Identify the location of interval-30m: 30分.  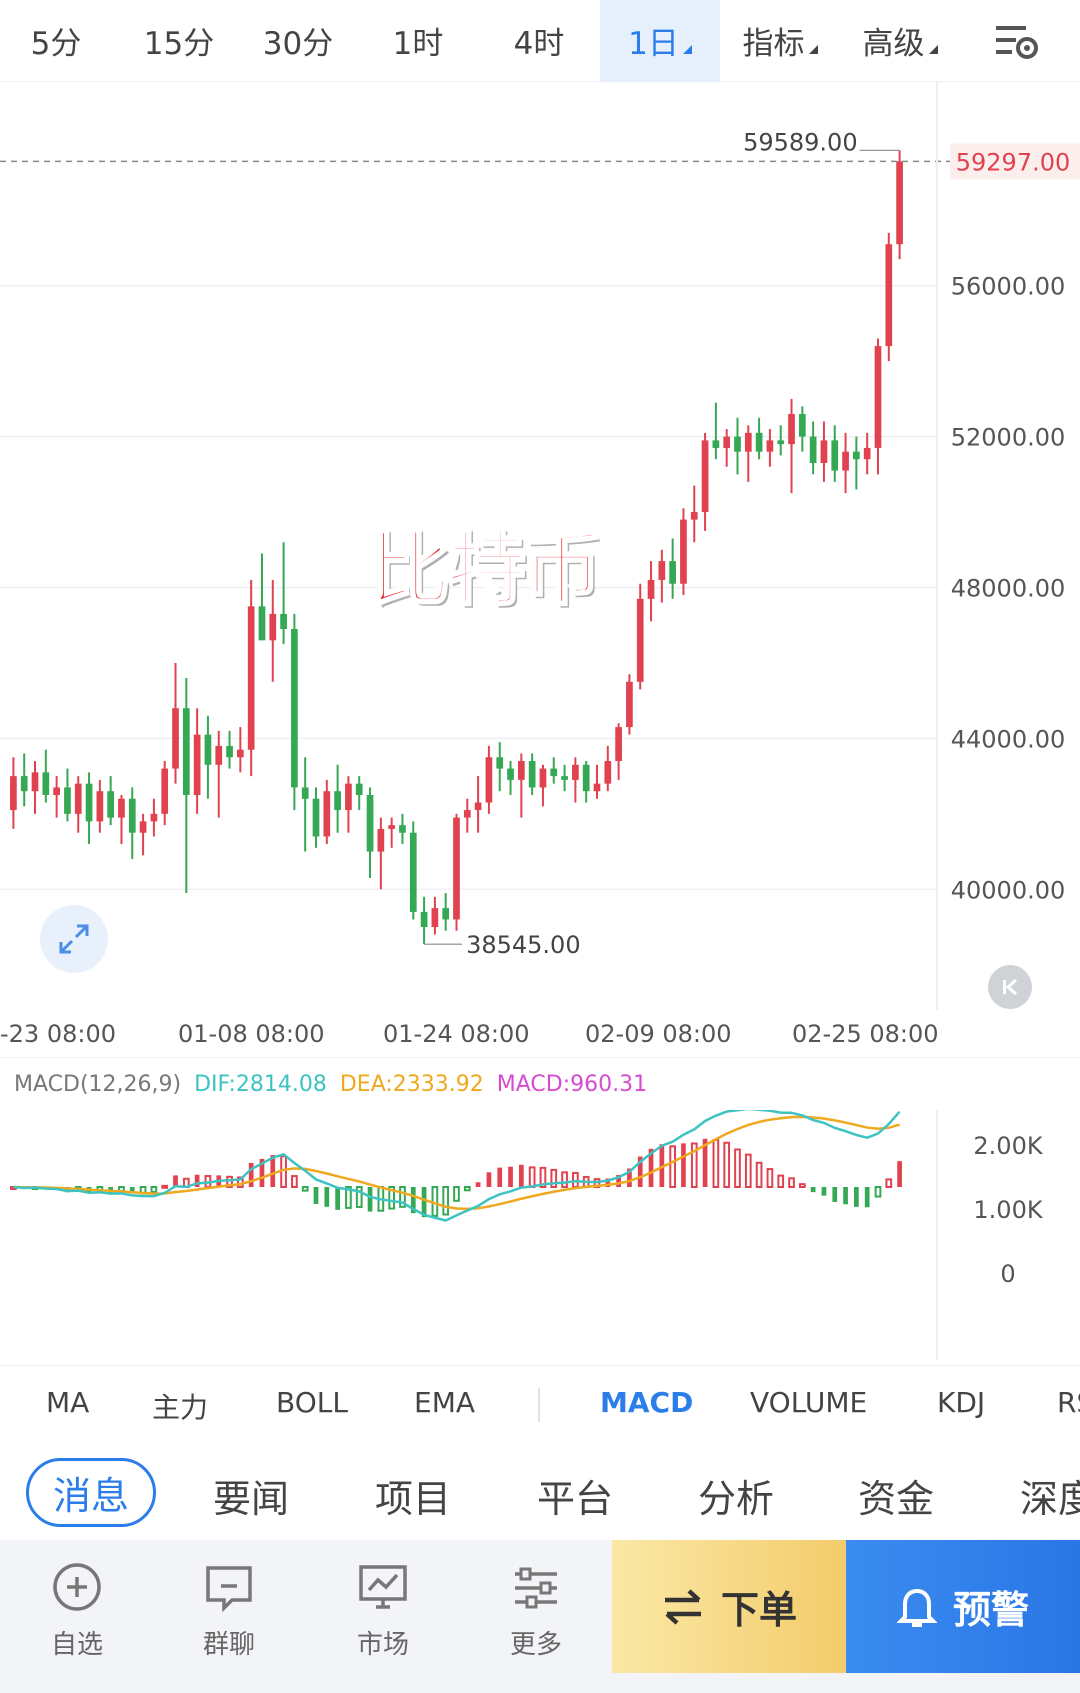
(298, 44).